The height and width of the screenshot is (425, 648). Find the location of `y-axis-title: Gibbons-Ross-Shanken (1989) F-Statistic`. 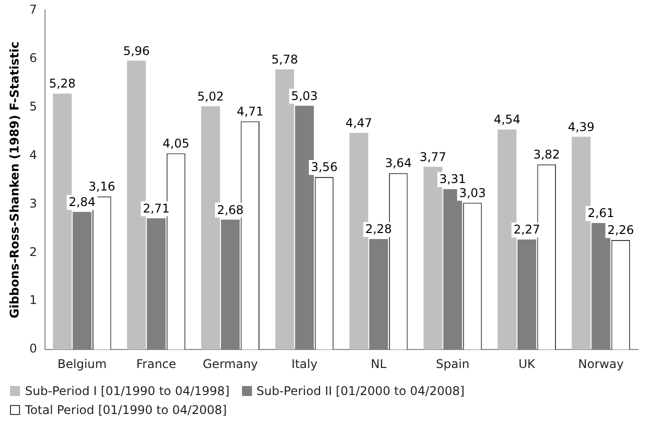

y-axis-title: Gibbons-Ross-Shanken (1989) F-Statistic is located at coordinates (14, 179).